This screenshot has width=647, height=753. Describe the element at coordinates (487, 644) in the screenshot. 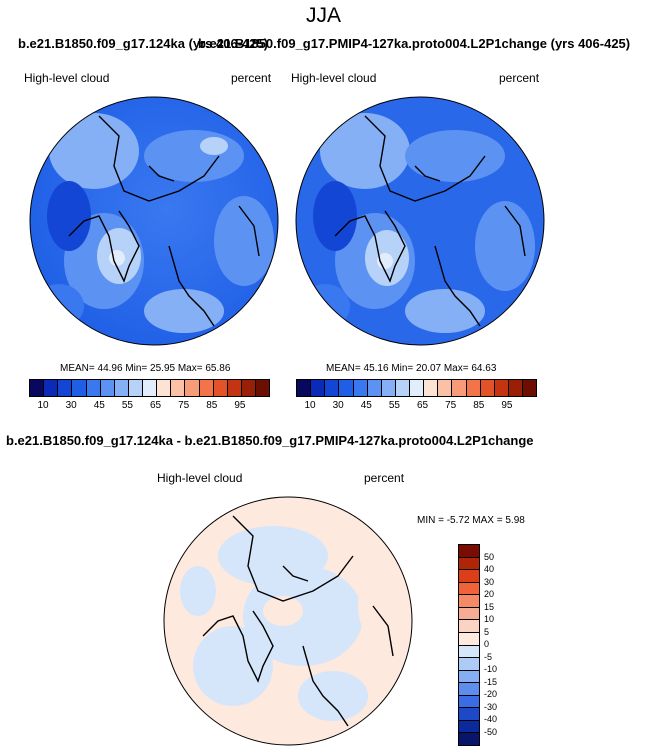

I see `colorbar-tick-label: 0` at that location.